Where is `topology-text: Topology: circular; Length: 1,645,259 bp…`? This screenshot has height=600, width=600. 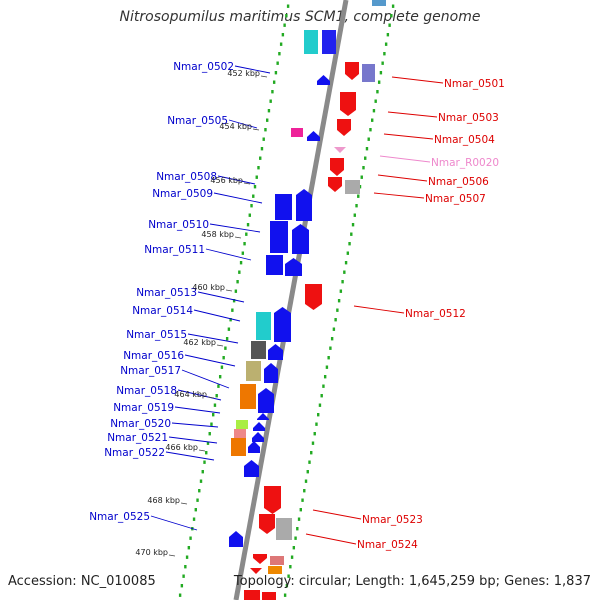 topology-text: Topology: circular; Length: 1,645,259 bp… is located at coordinates (412, 581).